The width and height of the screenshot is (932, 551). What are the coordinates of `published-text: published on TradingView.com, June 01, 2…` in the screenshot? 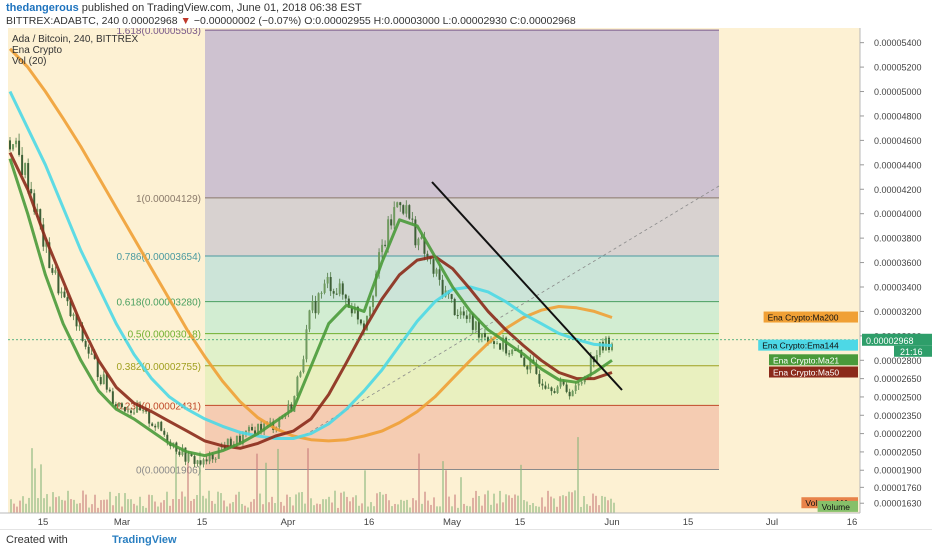 It's located at (221, 8).